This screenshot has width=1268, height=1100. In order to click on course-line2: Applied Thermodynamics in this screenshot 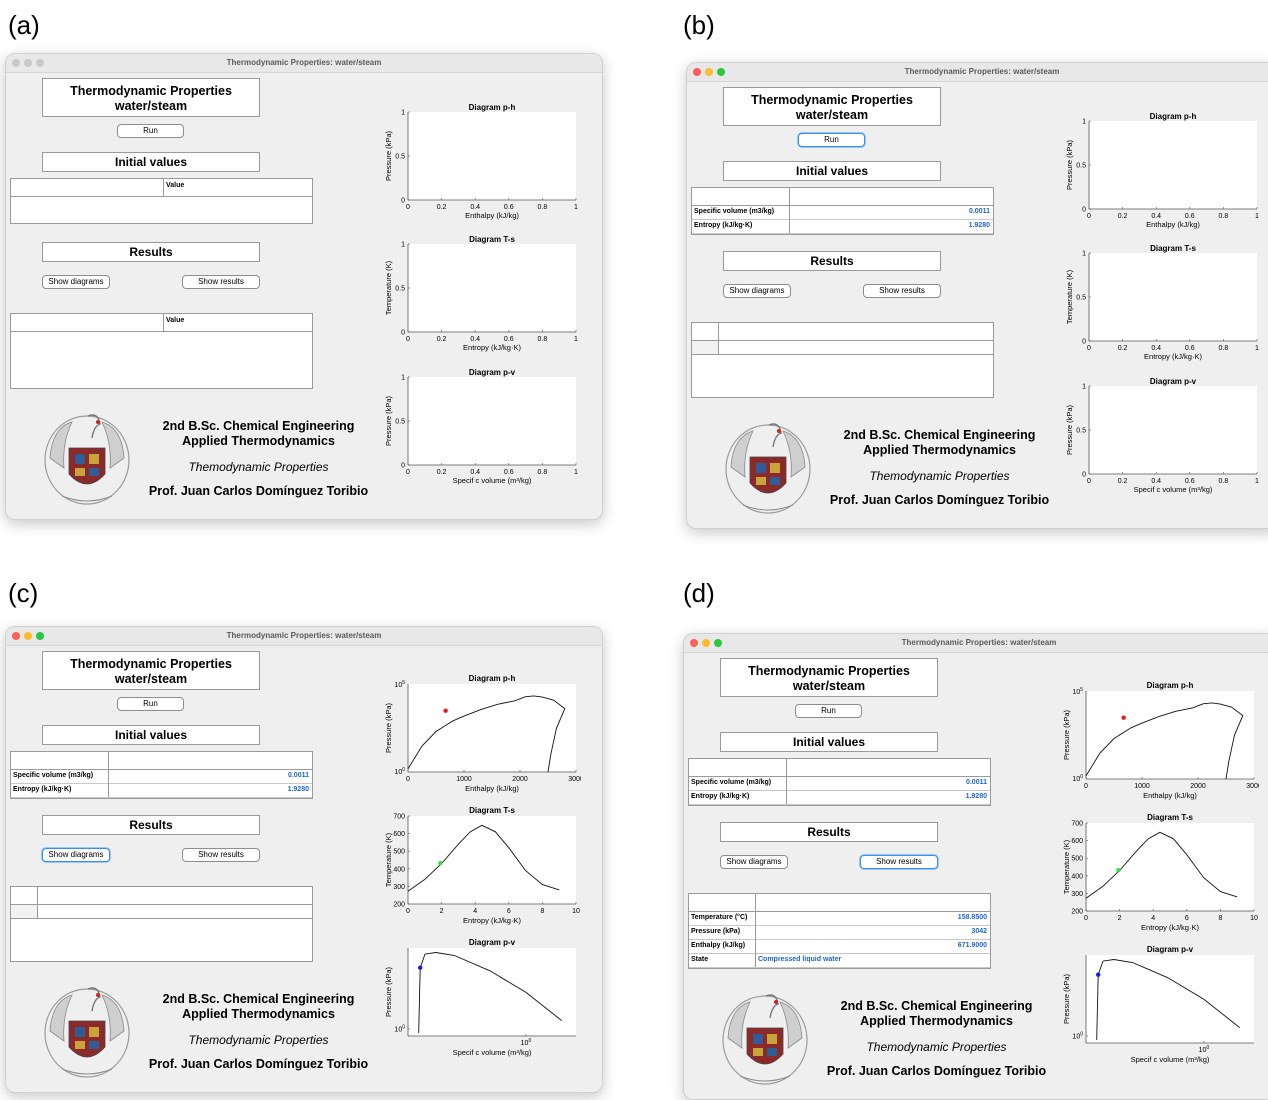, I will do `click(258, 441)`.